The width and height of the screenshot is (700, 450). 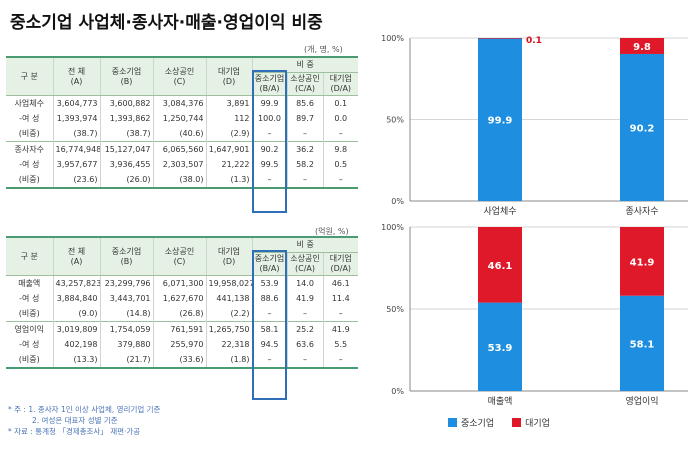 I want to click on column-header: 소상공인 (C/A), so click(x=304, y=84).